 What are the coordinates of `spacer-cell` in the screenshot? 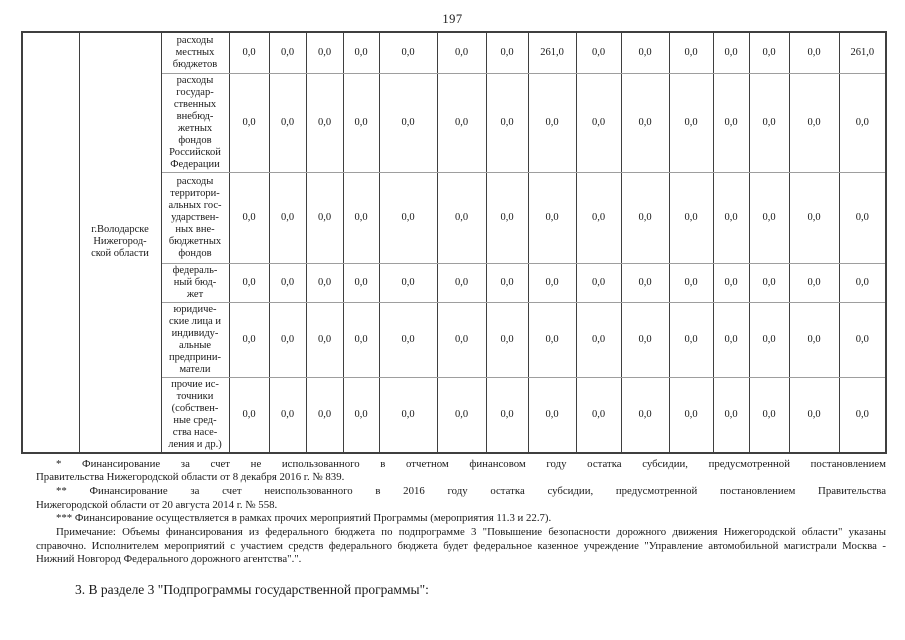 It's located at (50, 242).